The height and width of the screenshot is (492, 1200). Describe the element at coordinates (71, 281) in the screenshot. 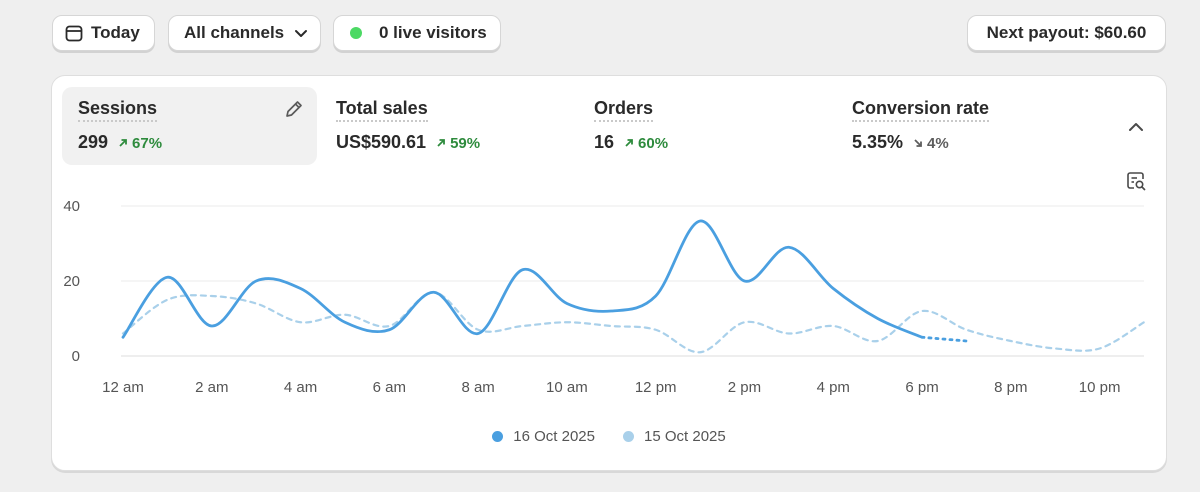

I see `y-tick-label: 20` at that location.